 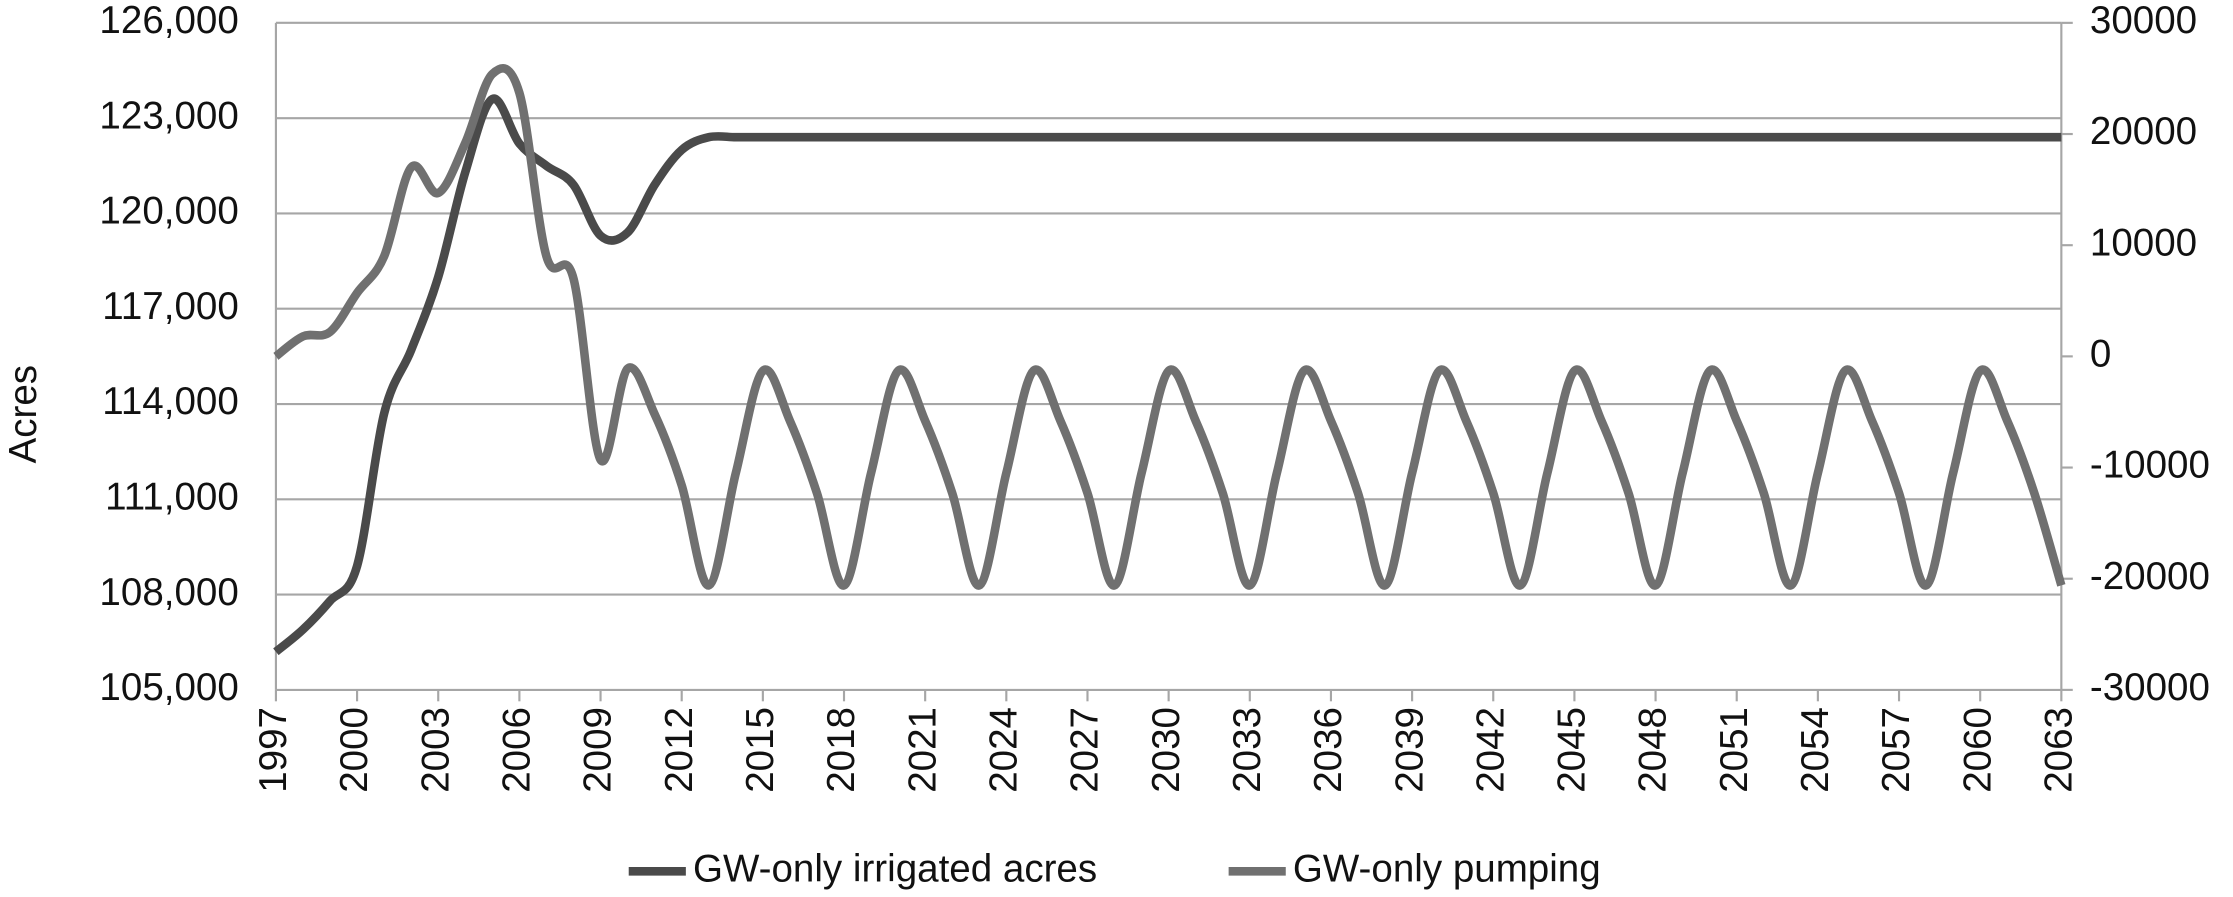 What do you see at coordinates (170, 306) in the screenshot?
I see `y-tick-label: 117,000` at bounding box center [170, 306].